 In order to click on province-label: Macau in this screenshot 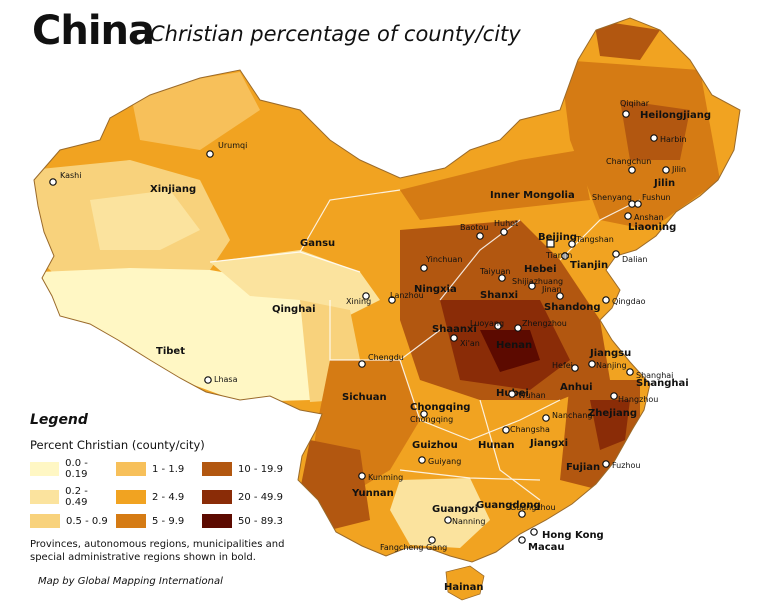, I will do `click(546, 547)`.